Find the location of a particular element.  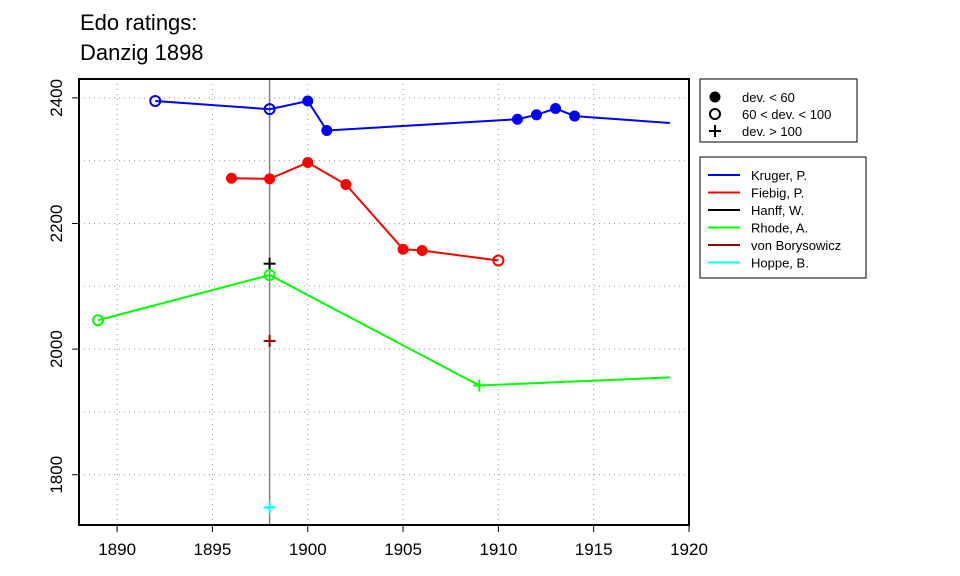

series-rhode-a is located at coordinates (381, 330).